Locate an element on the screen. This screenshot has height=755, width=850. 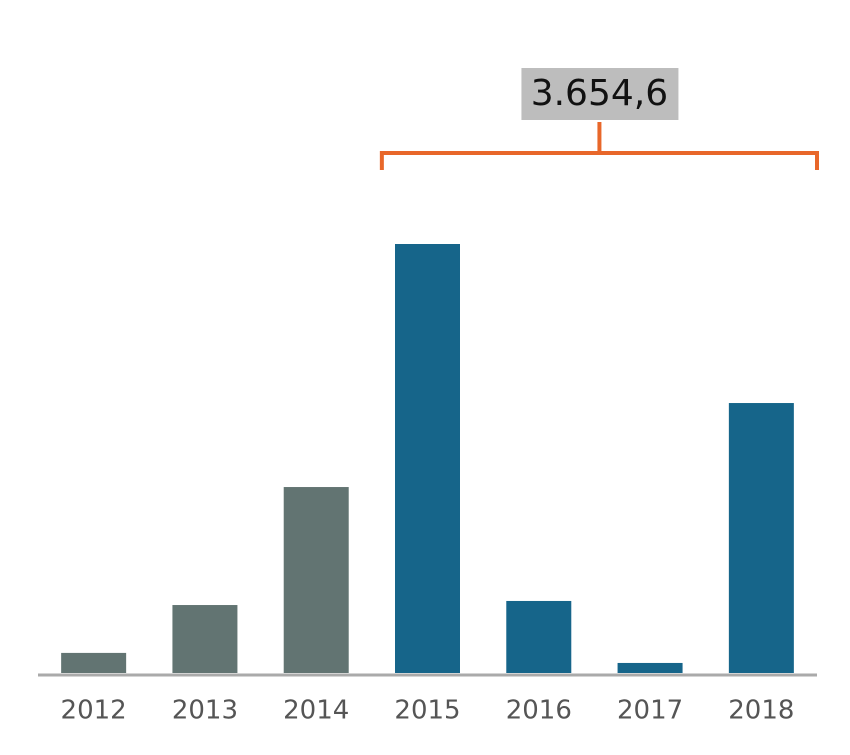
x-tick-label: 2016 is located at coordinates (539, 711).